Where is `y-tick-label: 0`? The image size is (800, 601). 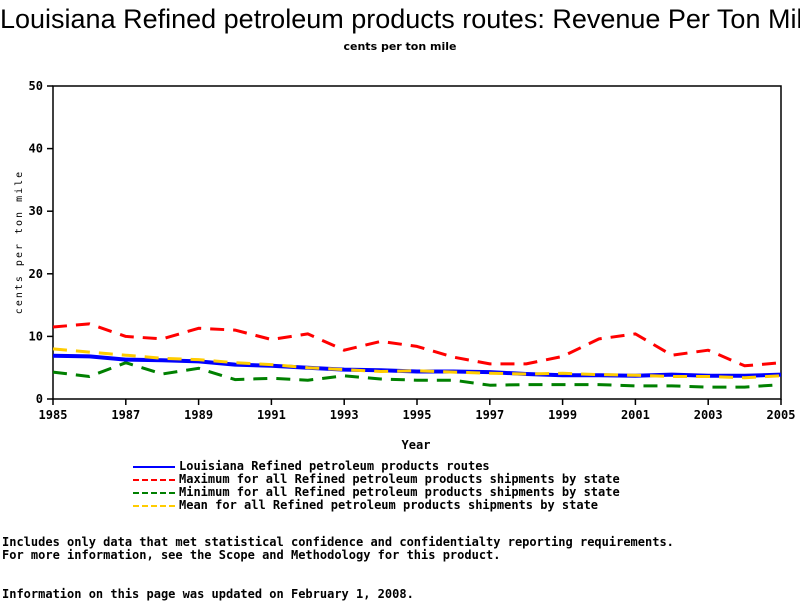 y-tick-label: 0 is located at coordinates (39, 399).